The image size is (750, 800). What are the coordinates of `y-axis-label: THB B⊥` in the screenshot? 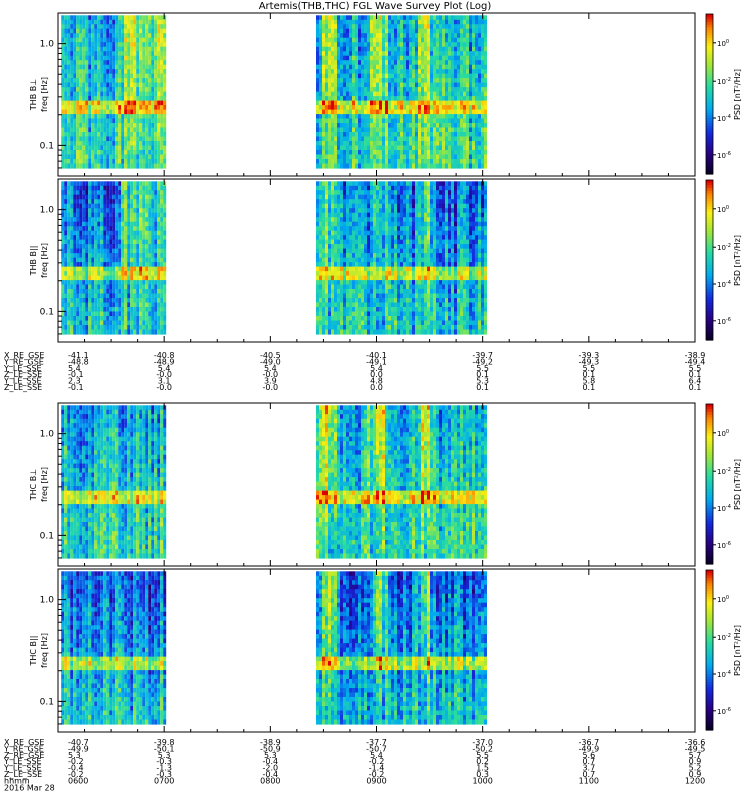 It's located at (33, 95).